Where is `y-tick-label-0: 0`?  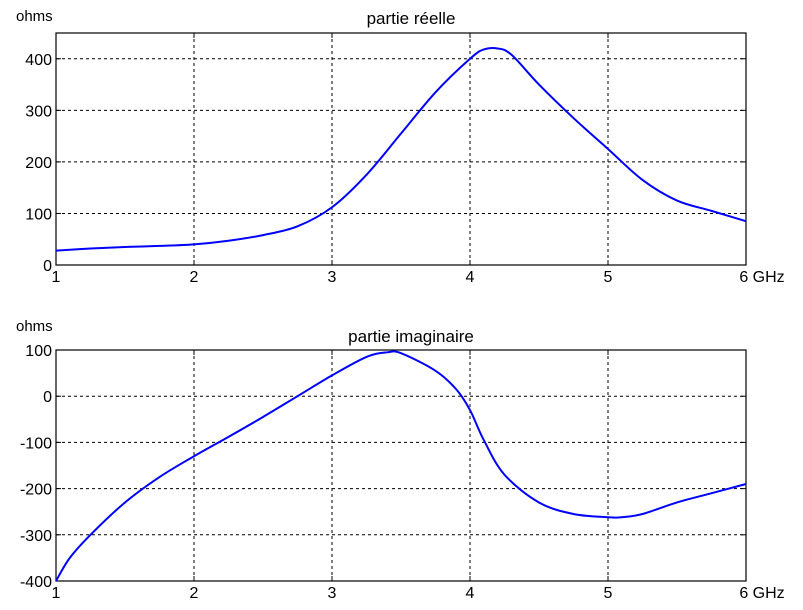 y-tick-label-0: 0 is located at coordinates (47, 266).